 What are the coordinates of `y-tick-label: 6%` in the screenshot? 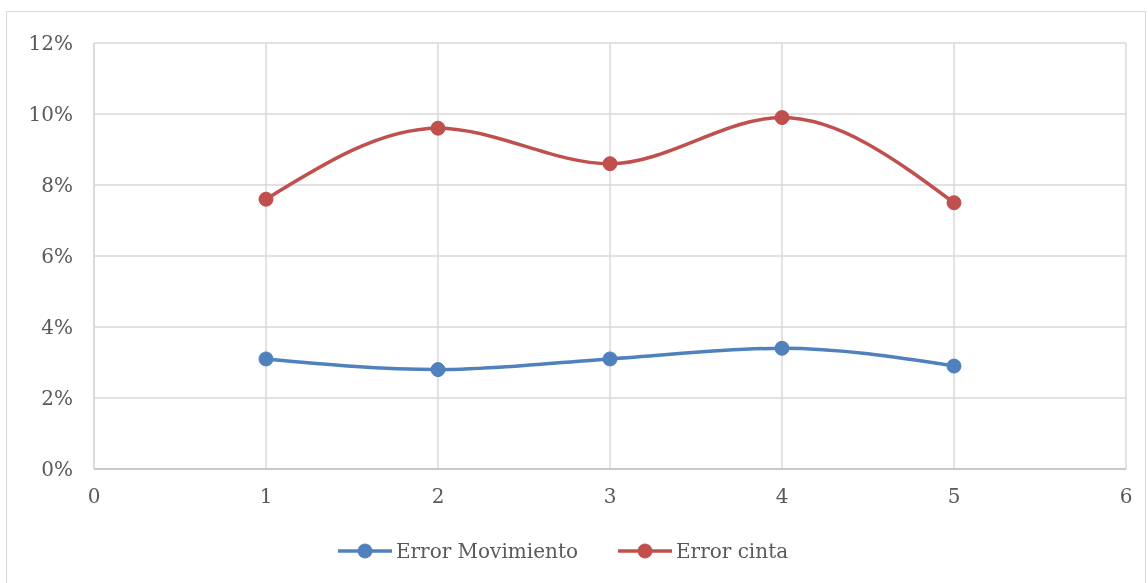 It's located at (57, 256).